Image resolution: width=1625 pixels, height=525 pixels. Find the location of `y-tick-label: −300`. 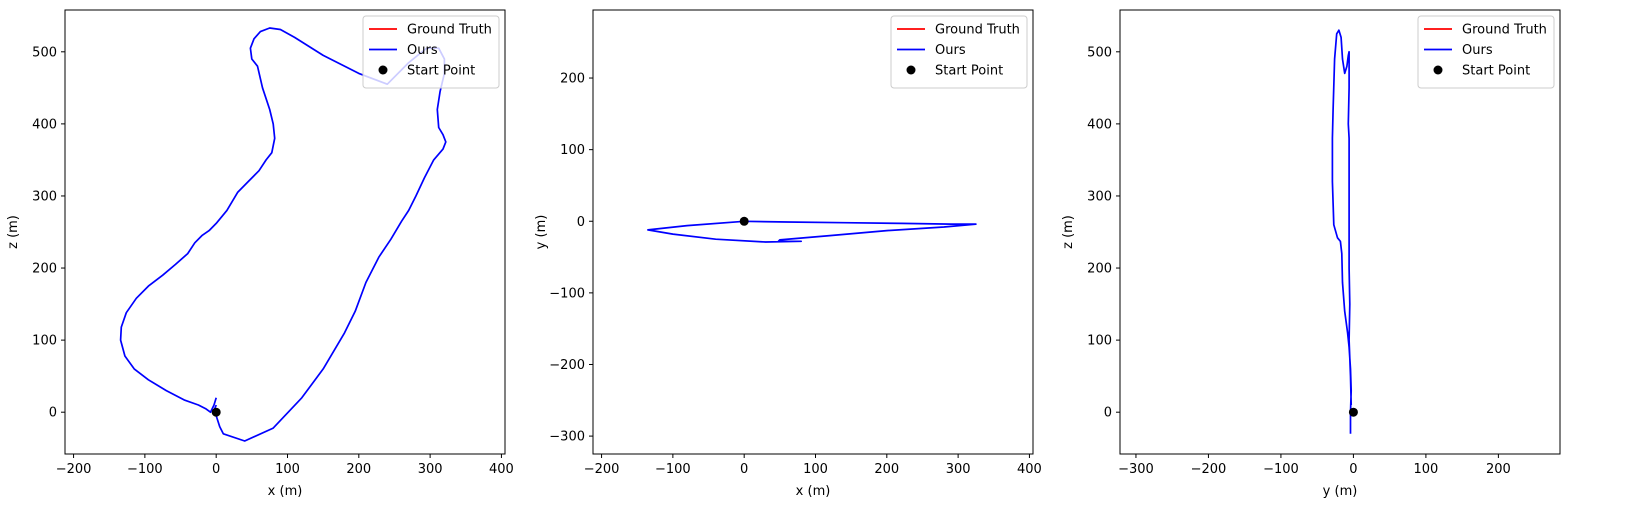

y-tick-label: −300 is located at coordinates (567, 437).